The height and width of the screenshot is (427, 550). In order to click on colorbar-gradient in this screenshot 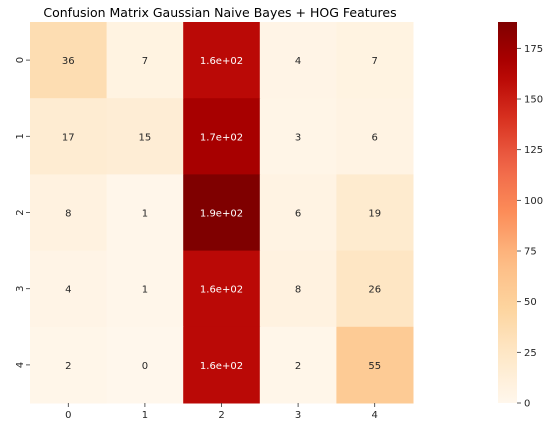, I will do `click(507, 212)`.